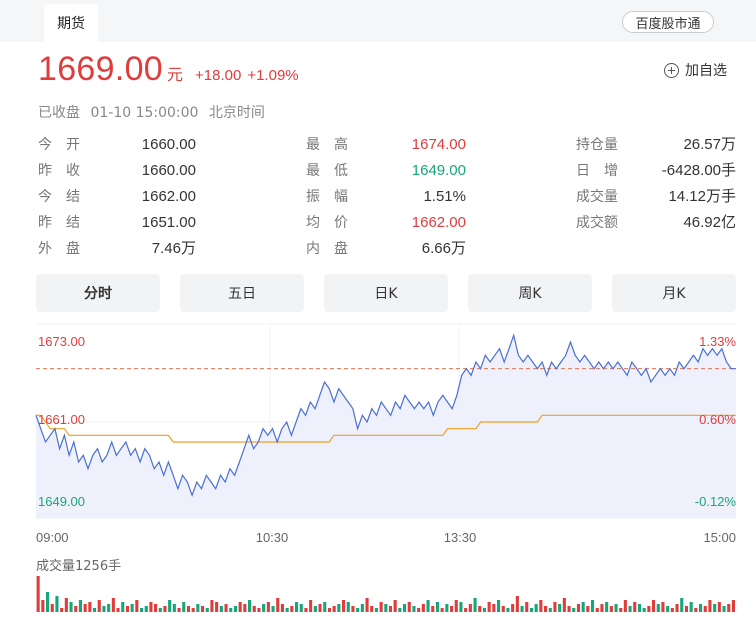 The width and height of the screenshot is (756, 620). Describe the element at coordinates (59, 113) in the screenshot. I see `status-text: 已收盘` at that location.